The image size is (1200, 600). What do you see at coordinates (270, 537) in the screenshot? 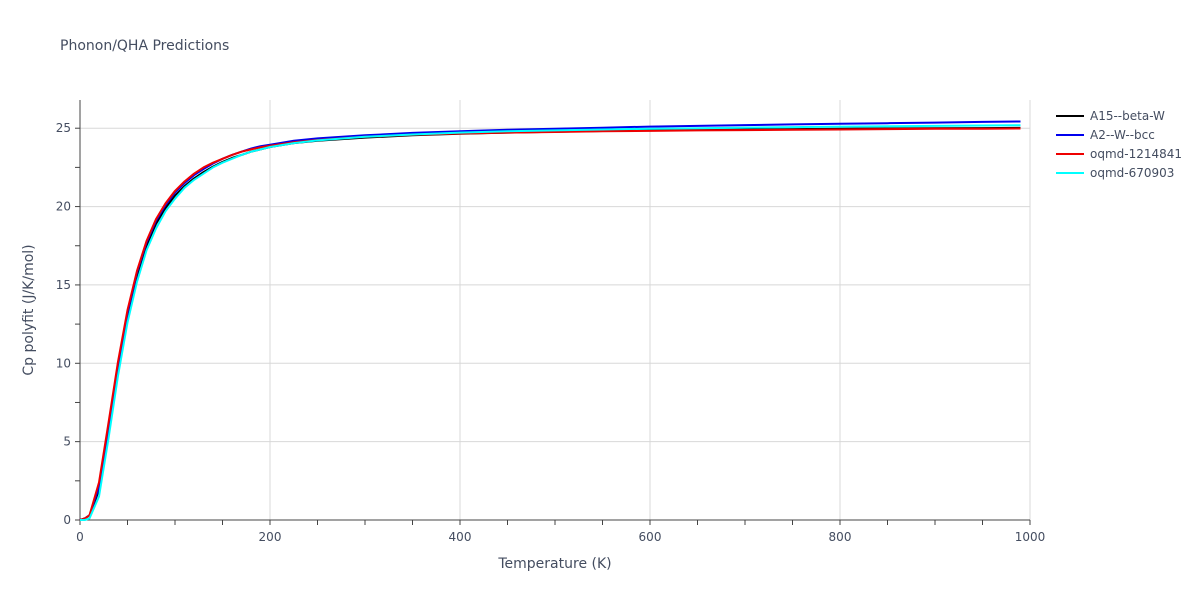
I see `x-tick-label: 200` at bounding box center [270, 537].